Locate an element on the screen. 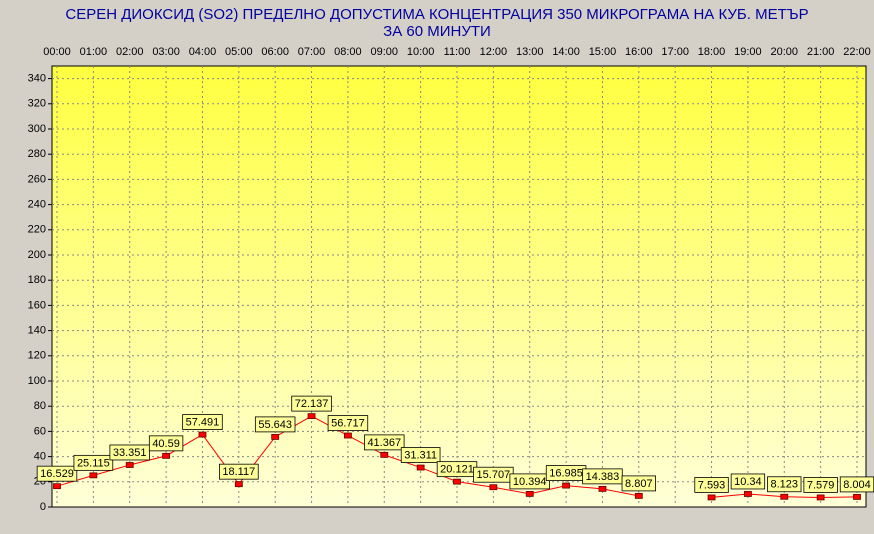 Image resolution: width=874 pixels, height=534 pixels. data-label-text: 8.004 is located at coordinates (857, 485).